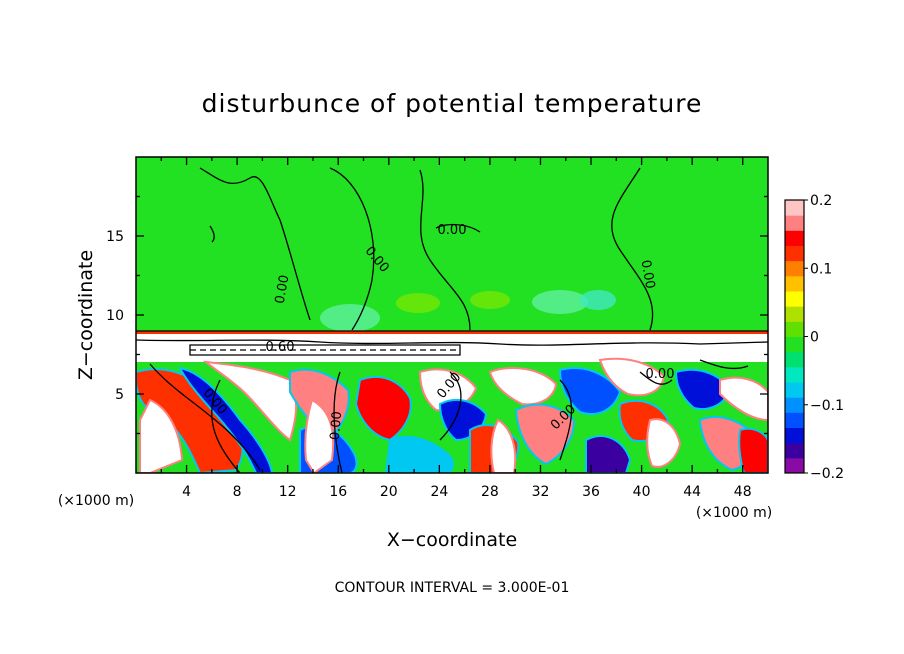  I want to click on colorbar-tick-label: 0, so click(814, 338).